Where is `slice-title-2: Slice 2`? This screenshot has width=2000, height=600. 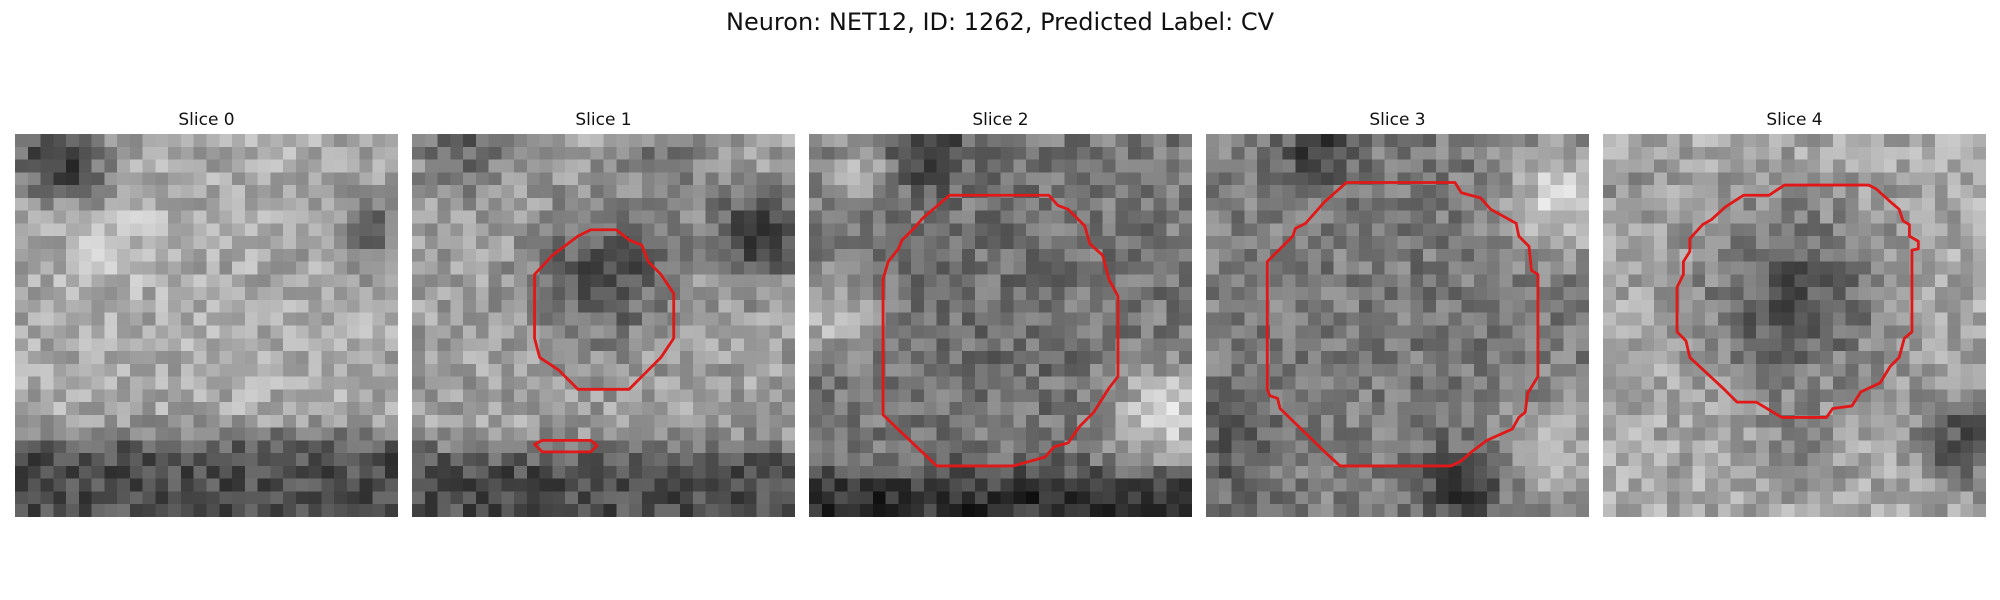 slice-title-2: Slice 2 is located at coordinates (1000, 120).